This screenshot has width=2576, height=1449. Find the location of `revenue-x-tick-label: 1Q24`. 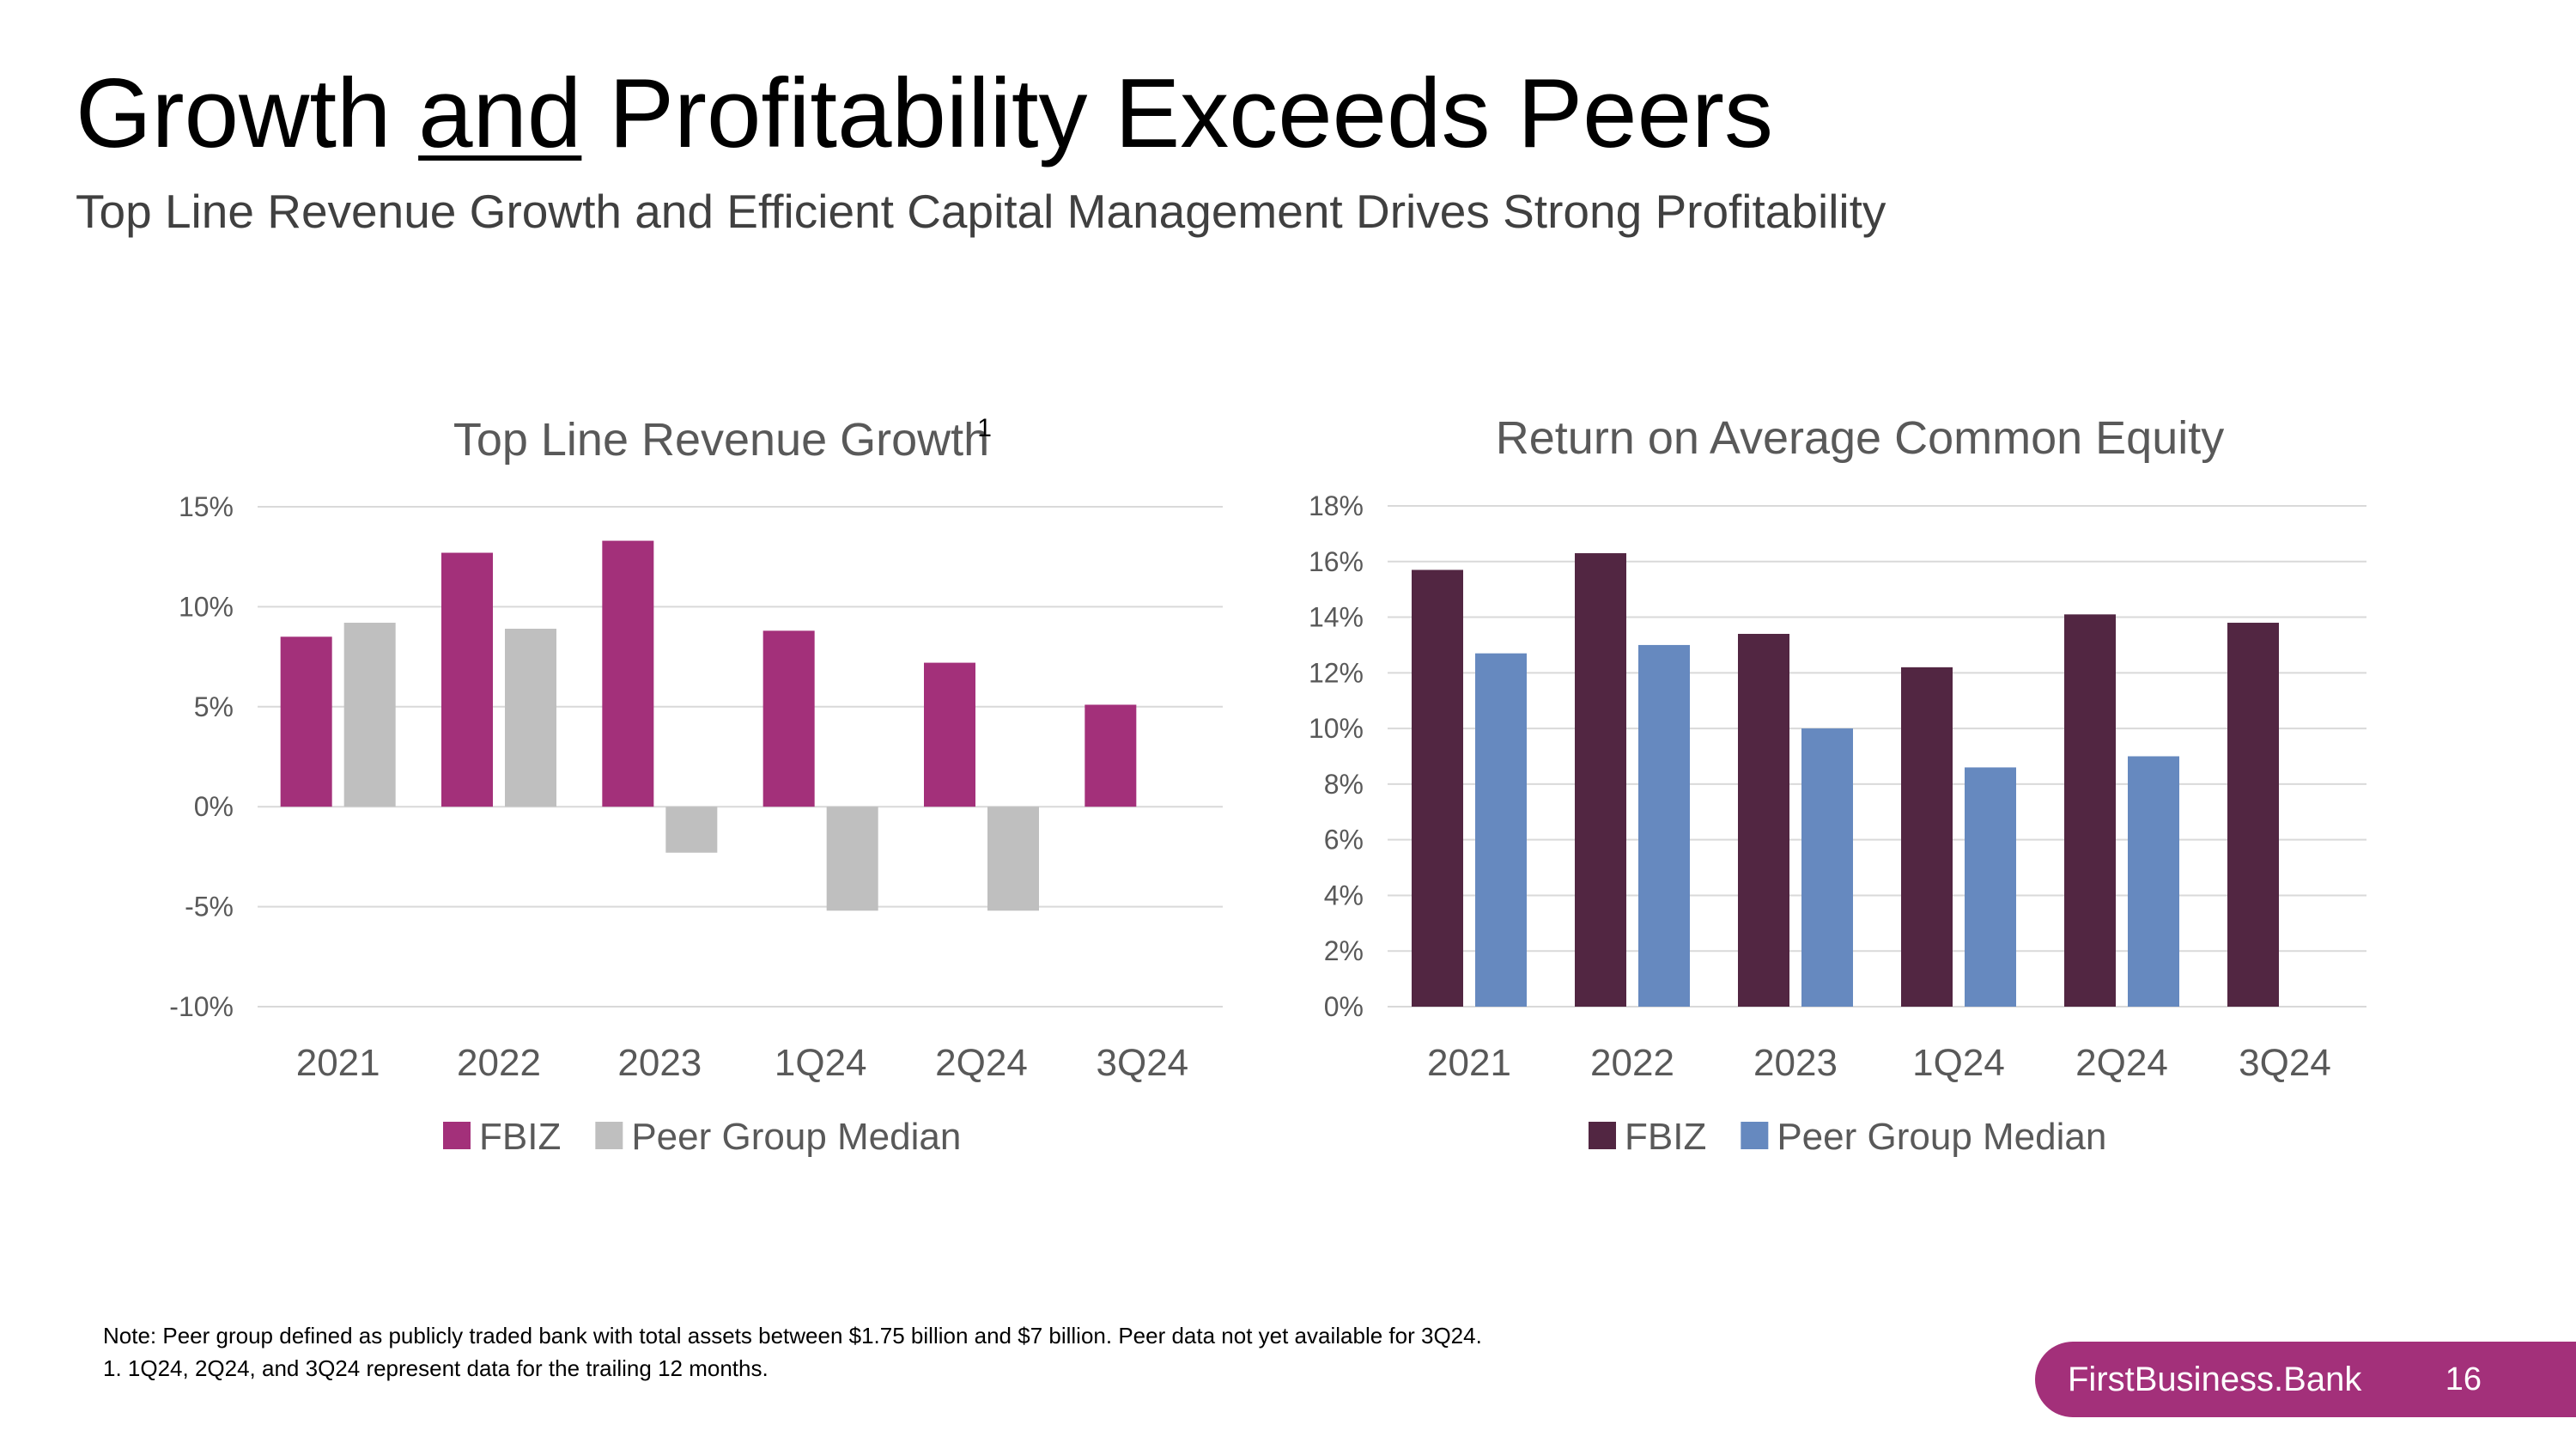

revenue-x-tick-label: 1Q24 is located at coordinates (821, 1063).